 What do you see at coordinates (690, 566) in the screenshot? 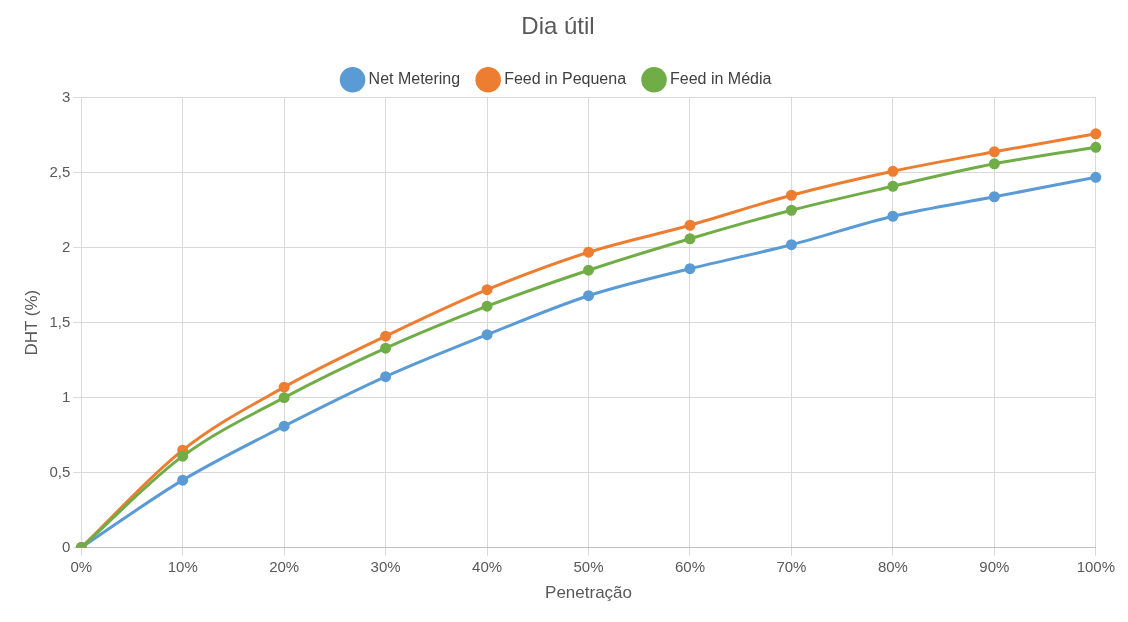
I see `x-tick-label: 60%` at bounding box center [690, 566].